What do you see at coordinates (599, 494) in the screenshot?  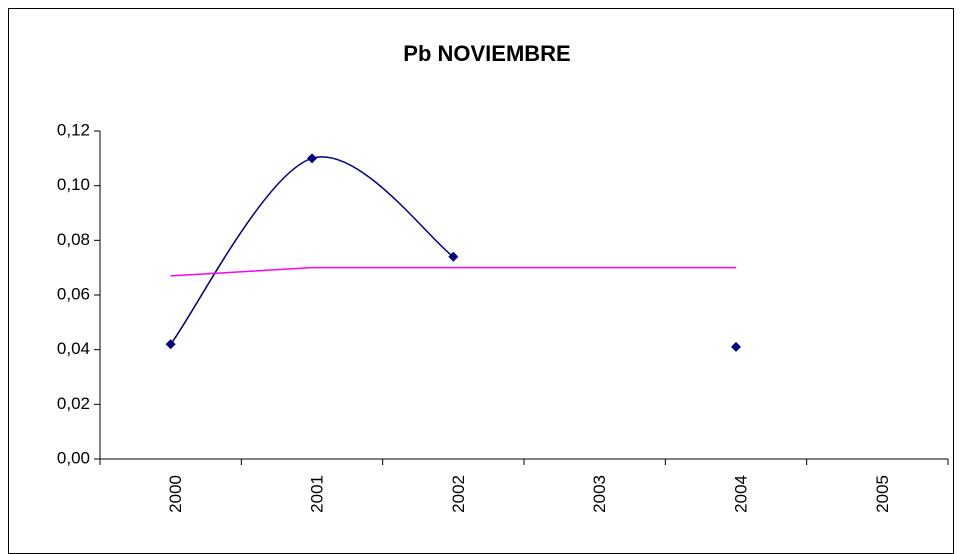 I see `x-tick-label: 2003` at bounding box center [599, 494].